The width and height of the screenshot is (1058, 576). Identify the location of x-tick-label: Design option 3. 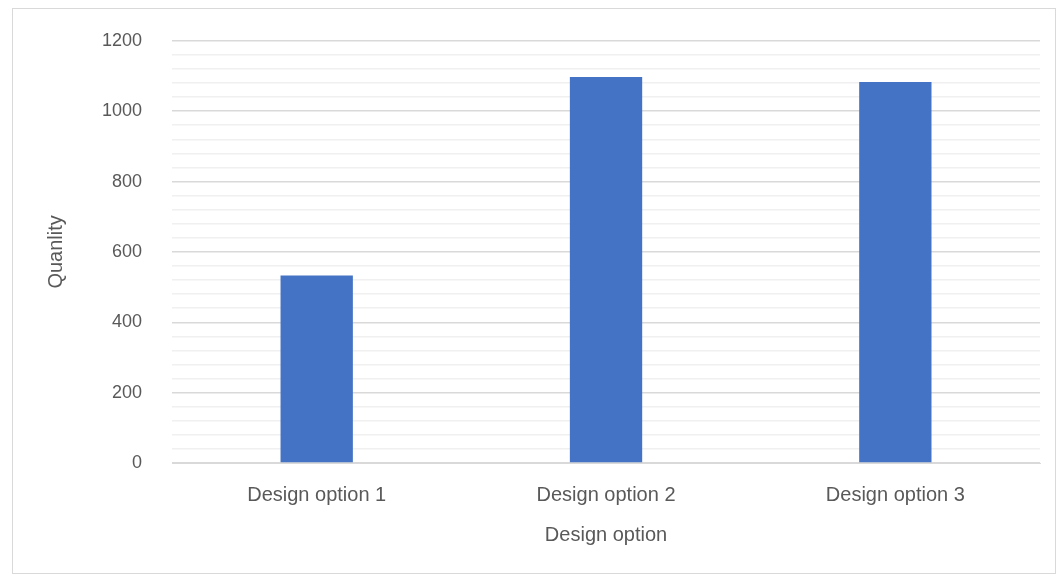
(895, 493).